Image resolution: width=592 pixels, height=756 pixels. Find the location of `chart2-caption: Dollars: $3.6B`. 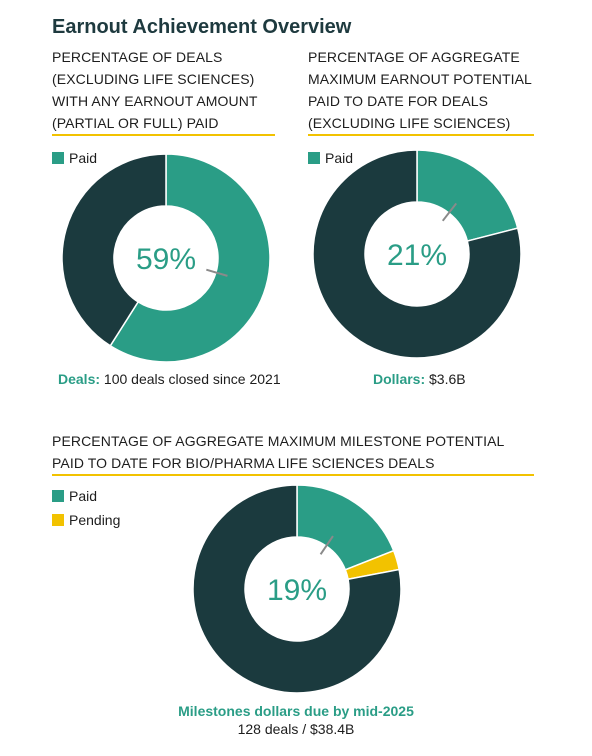

chart2-caption: Dollars: $3.6B is located at coordinates (419, 379).